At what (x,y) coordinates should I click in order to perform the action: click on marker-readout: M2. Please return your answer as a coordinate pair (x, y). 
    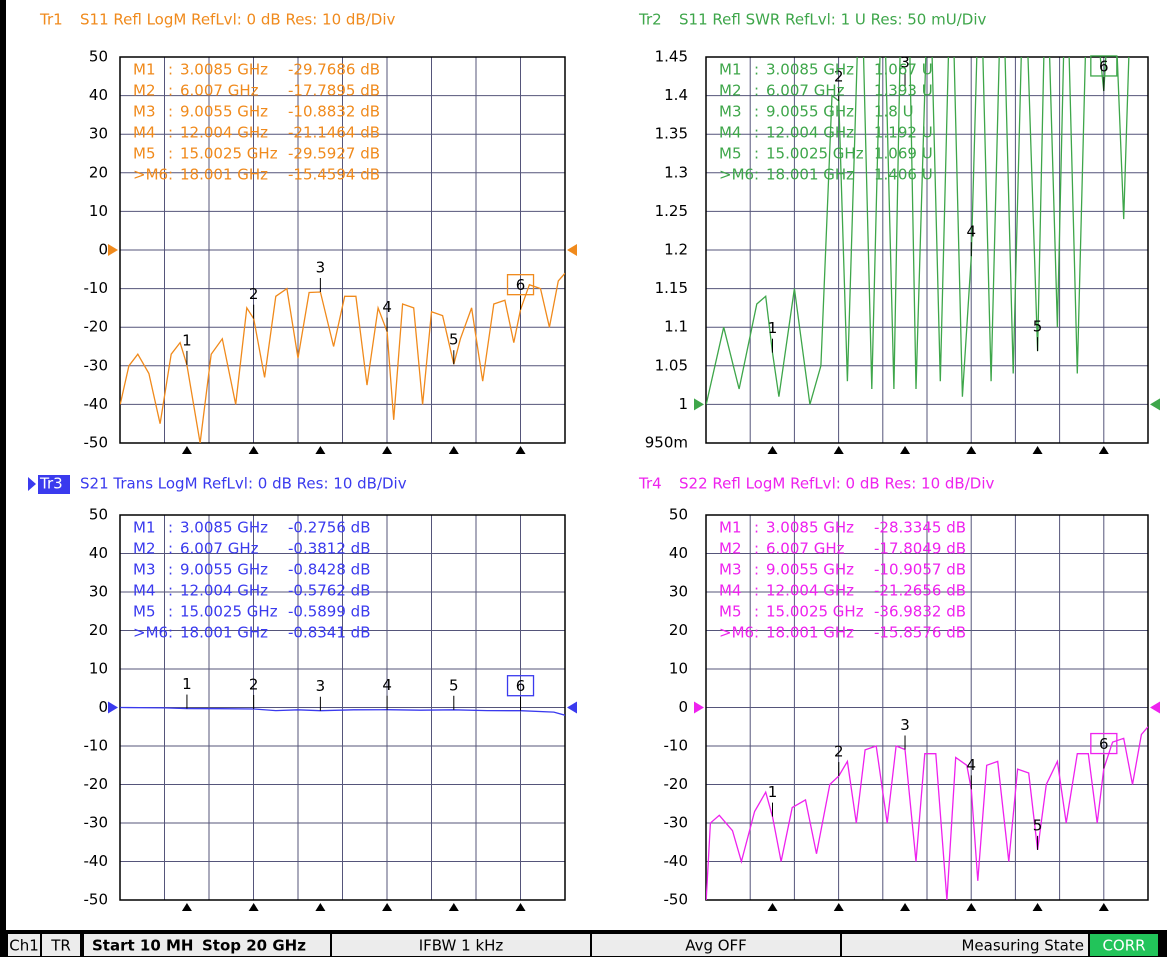
    Looking at the image, I should click on (144, 549).